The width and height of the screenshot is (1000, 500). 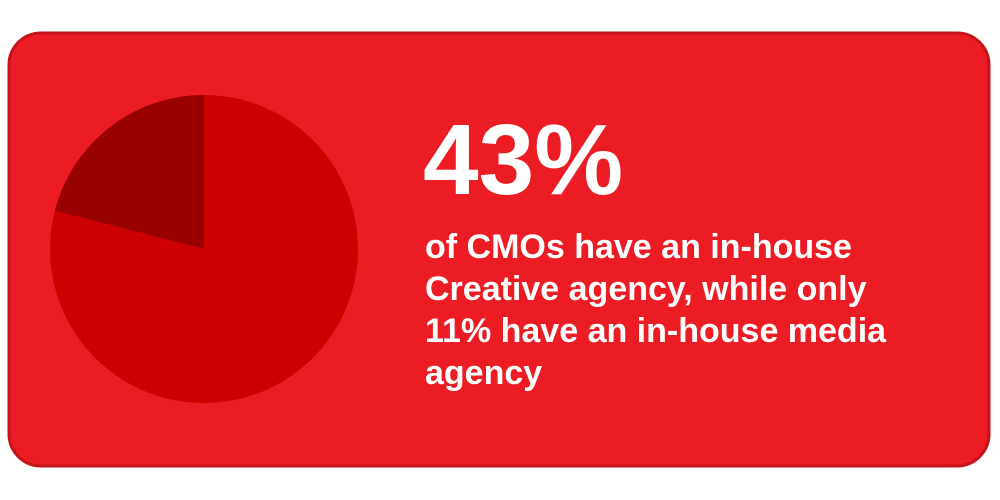 I want to click on pie-slice, so click(x=129, y=171).